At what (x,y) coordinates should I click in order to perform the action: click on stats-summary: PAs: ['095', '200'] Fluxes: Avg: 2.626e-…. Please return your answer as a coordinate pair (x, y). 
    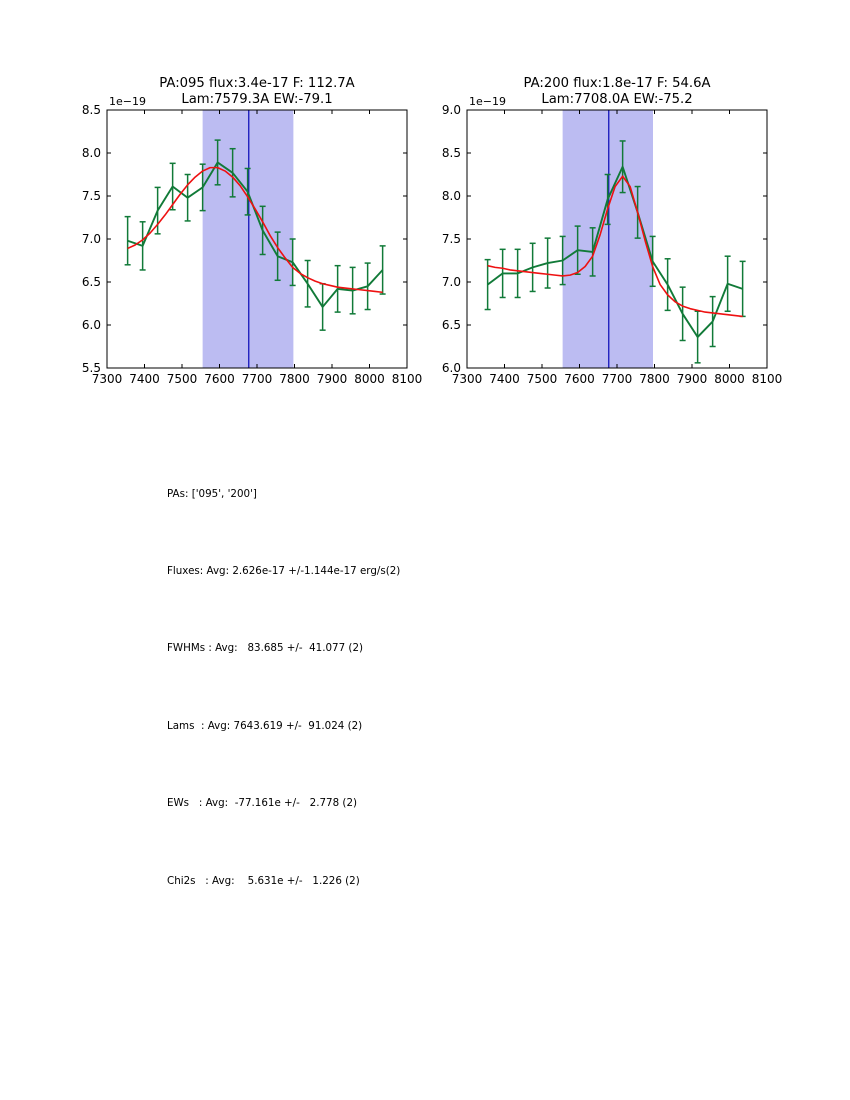
    Looking at the image, I should click on (283, 688).